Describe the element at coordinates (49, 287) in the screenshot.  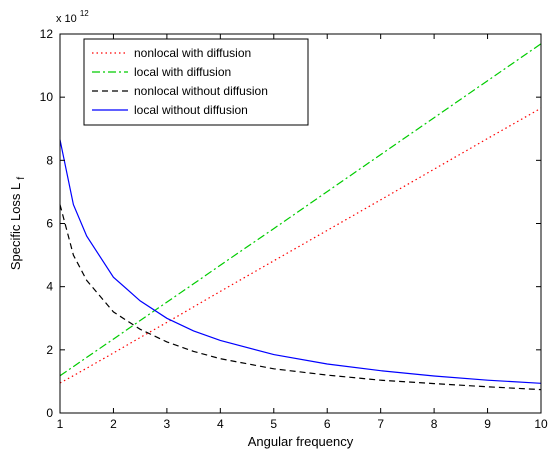
I see `y-tick-label: 4` at that location.